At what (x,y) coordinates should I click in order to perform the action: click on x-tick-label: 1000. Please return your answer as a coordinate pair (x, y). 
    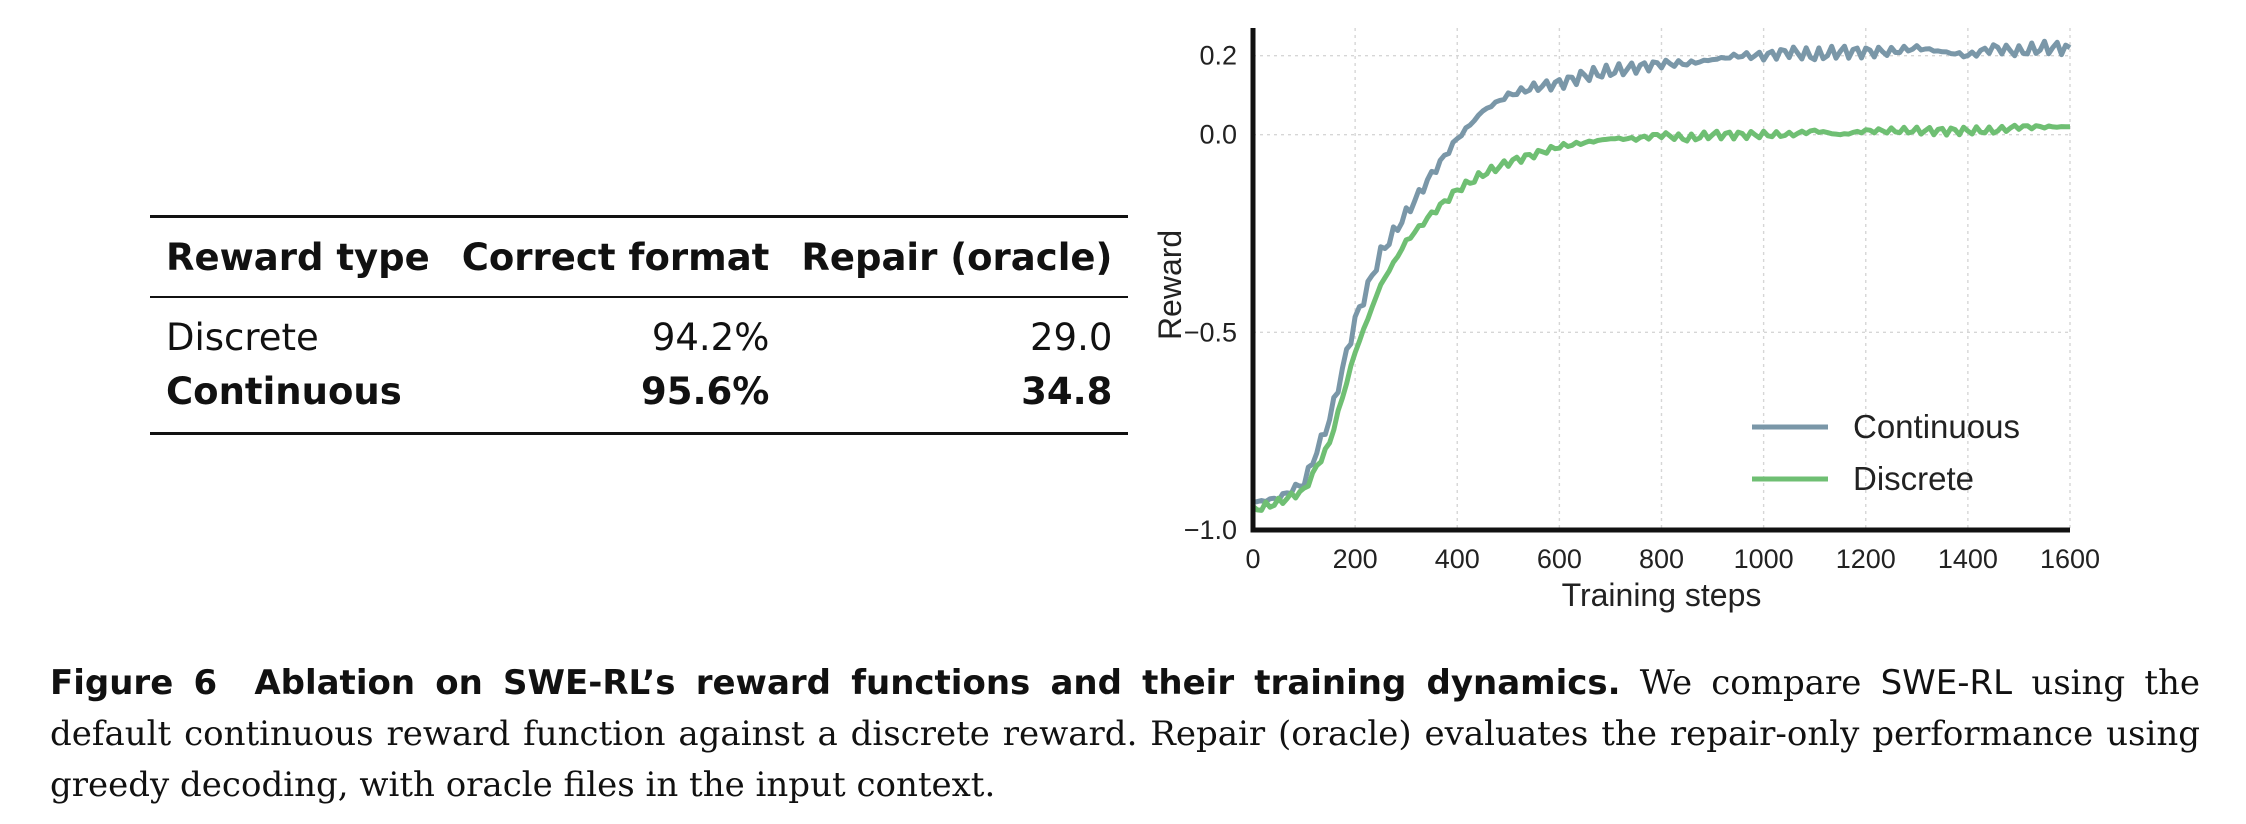
    Looking at the image, I should click on (1764, 559).